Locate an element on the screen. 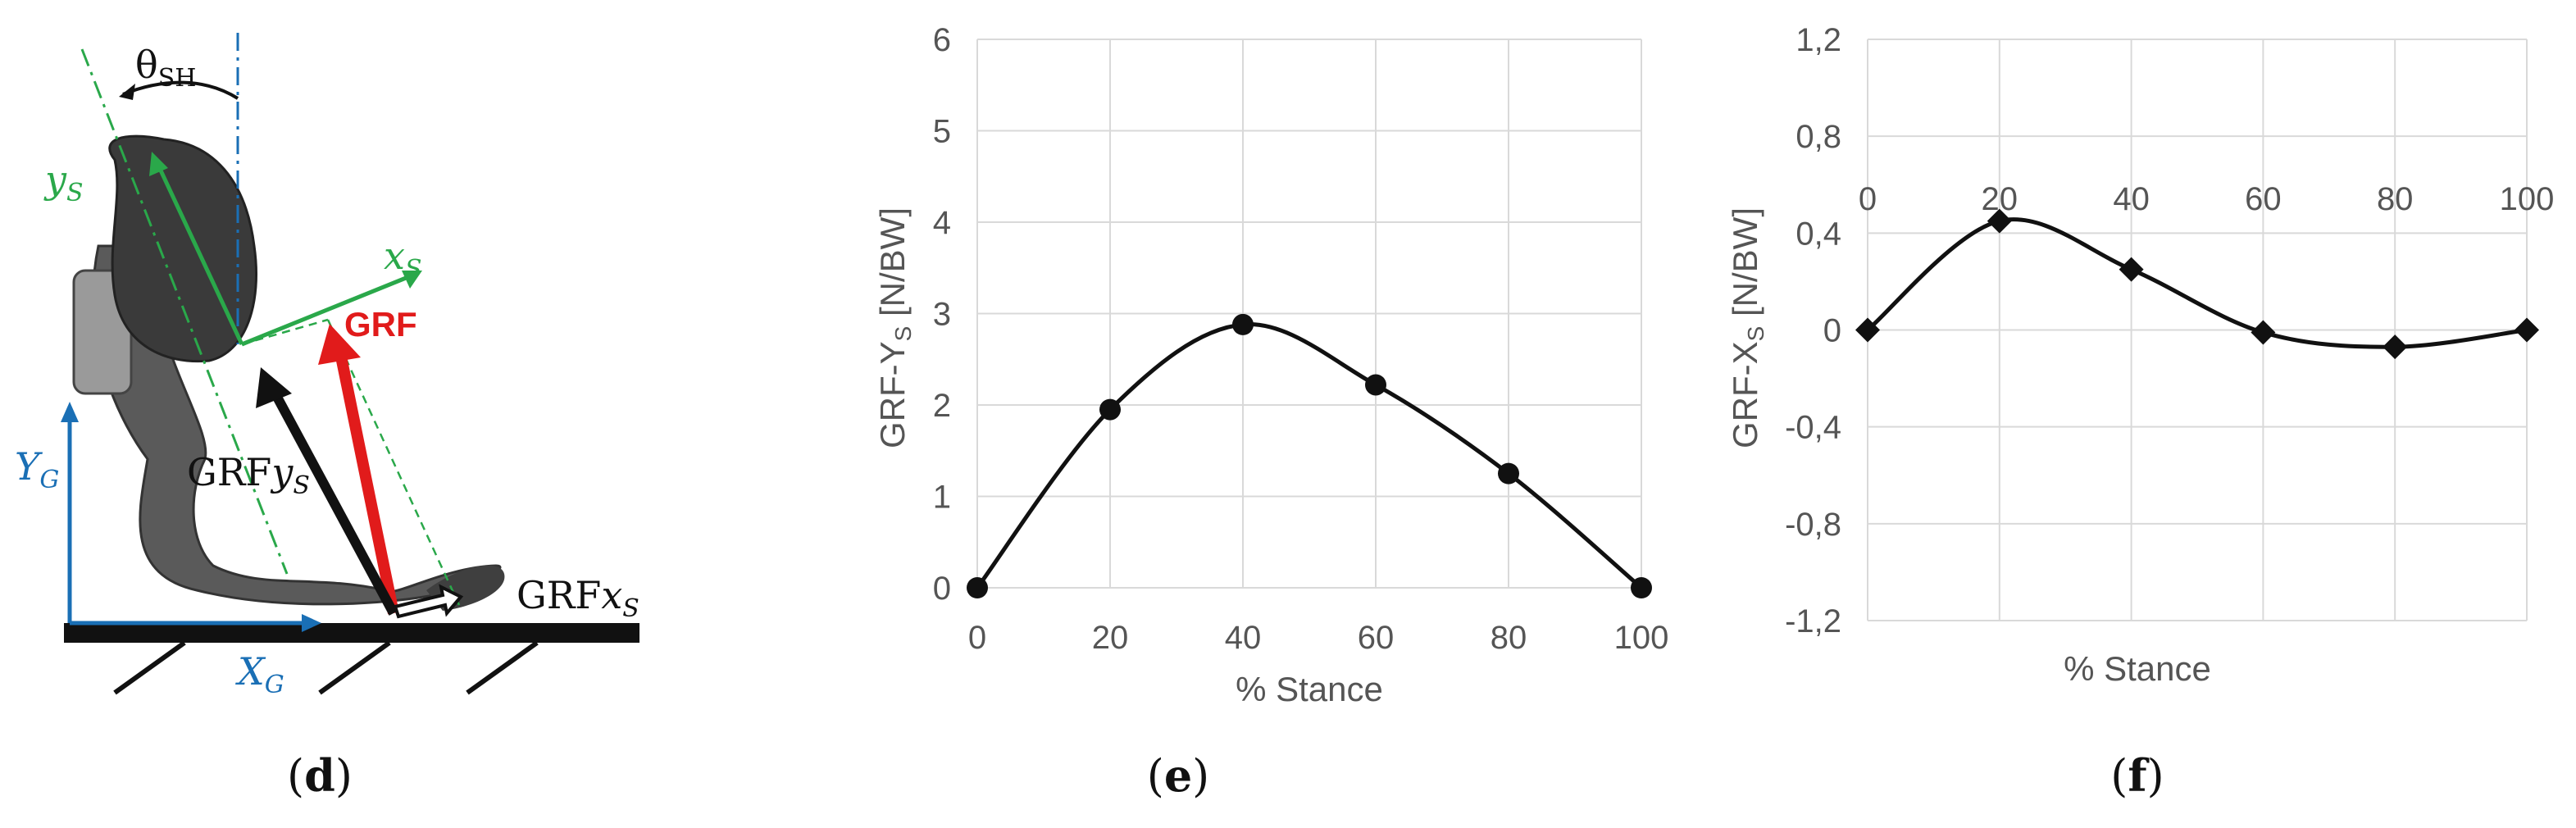  y-axis-title: GRF-YS [N/BW] is located at coordinates (895, 327).